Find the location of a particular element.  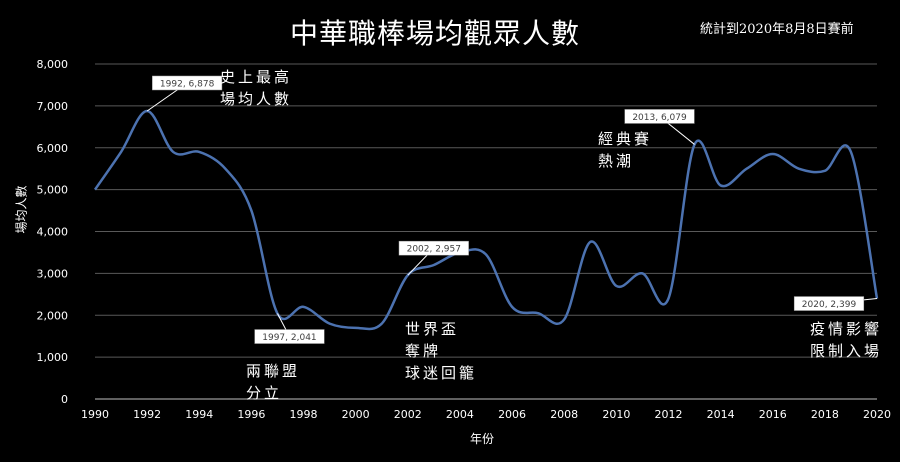

x-tick-label: 2016 is located at coordinates (773, 414).